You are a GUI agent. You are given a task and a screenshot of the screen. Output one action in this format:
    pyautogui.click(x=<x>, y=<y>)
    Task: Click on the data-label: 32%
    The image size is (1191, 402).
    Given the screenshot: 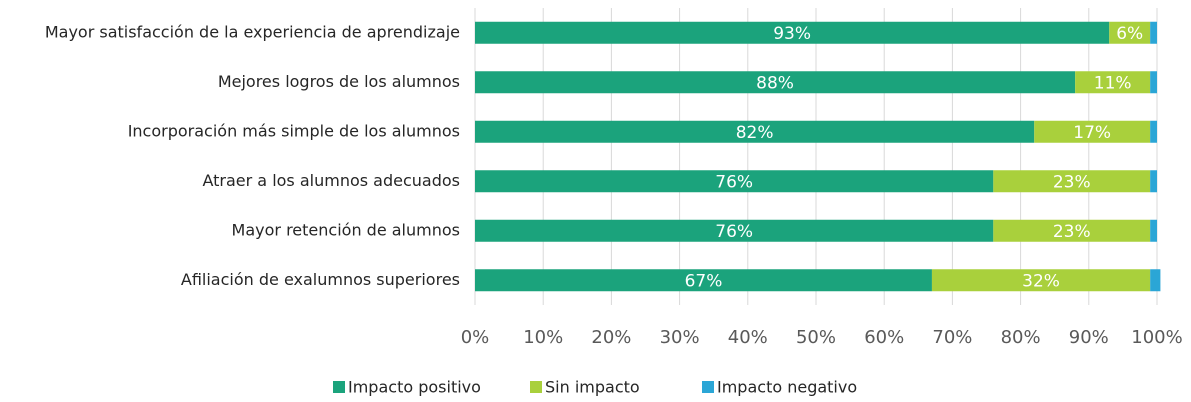 What is the action you would take?
    pyautogui.click(x=1041, y=281)
    